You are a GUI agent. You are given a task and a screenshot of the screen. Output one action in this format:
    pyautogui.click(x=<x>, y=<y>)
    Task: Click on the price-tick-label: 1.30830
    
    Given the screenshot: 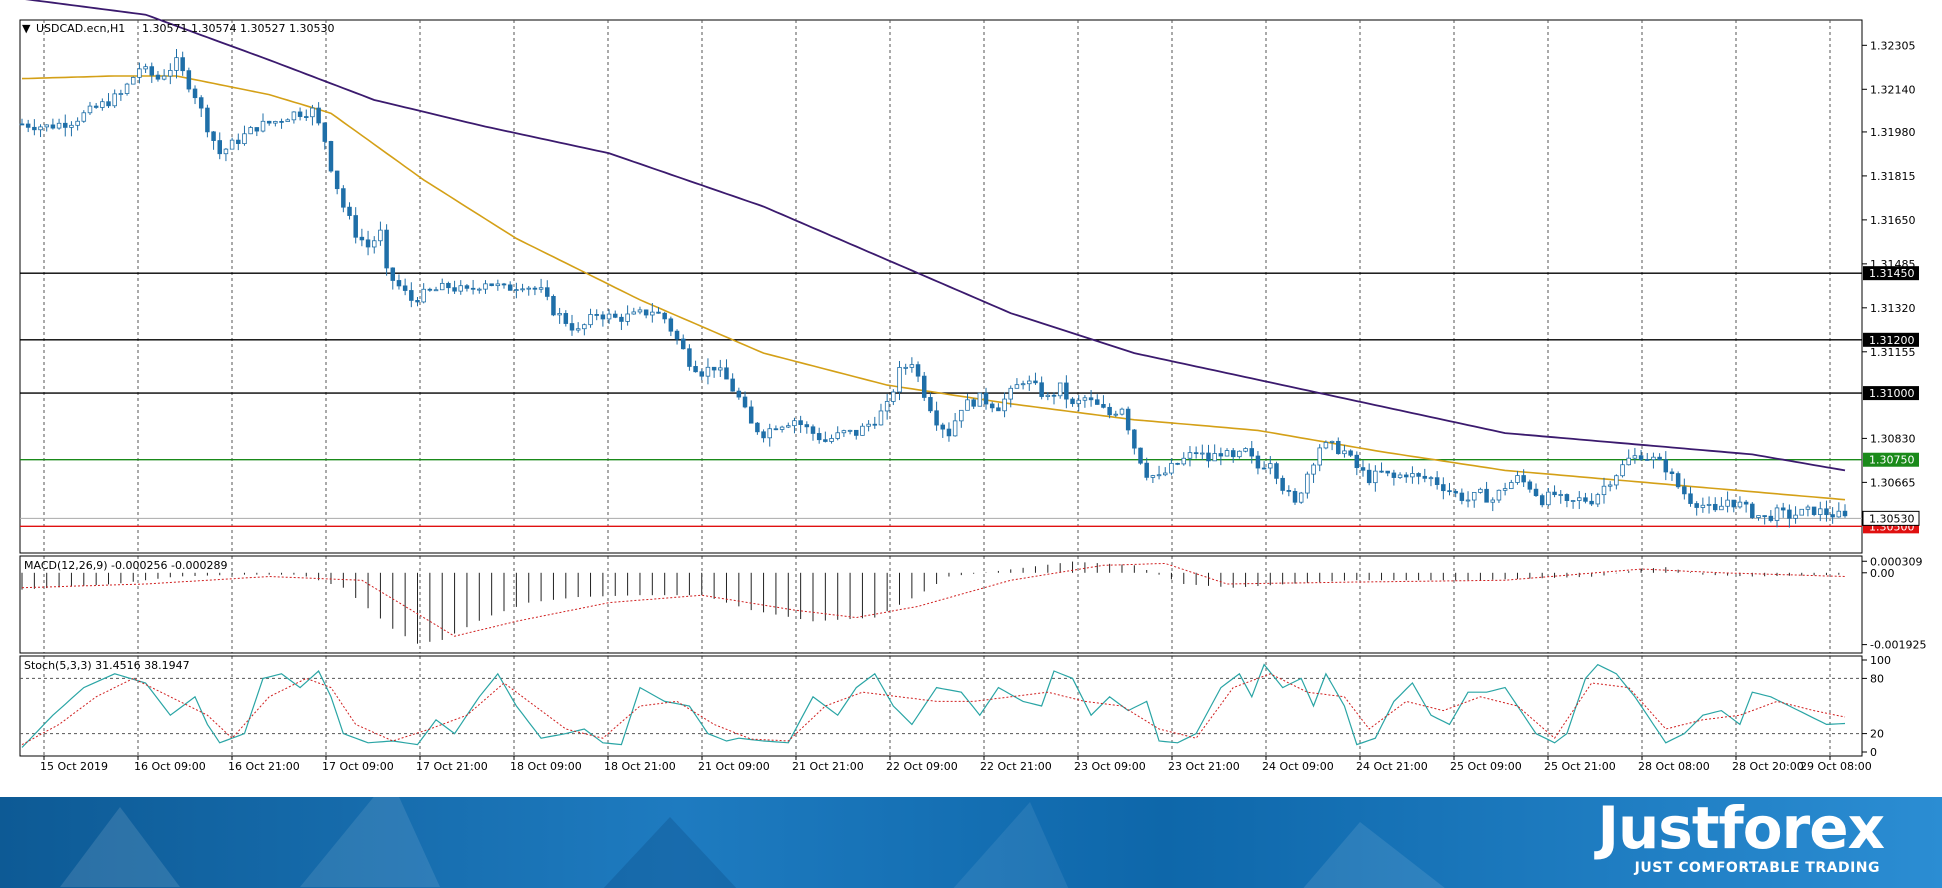 What is the action you would take?
    pyautogui.click(x=1893, y=438)
    